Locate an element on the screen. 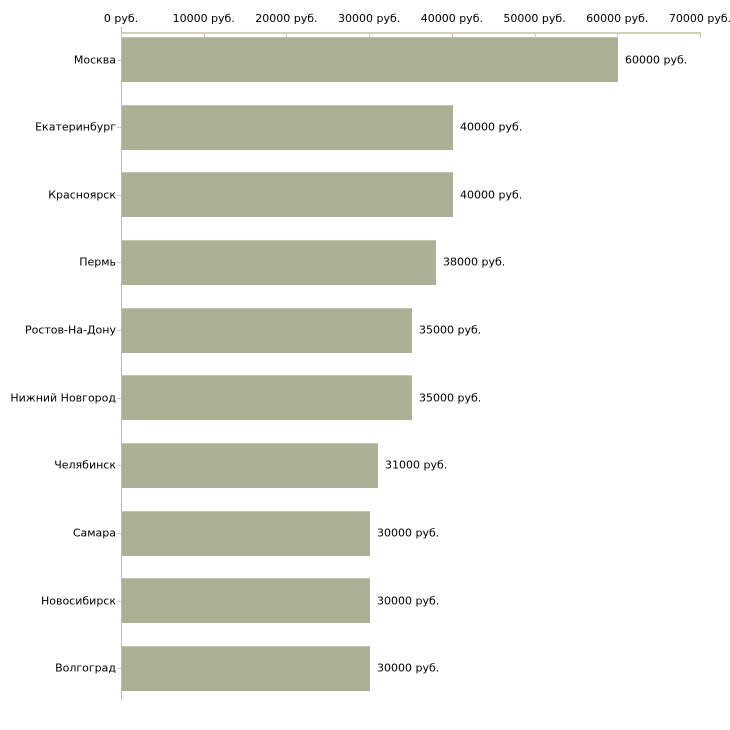 The width and height of the screenshot is (730, 730). x-axis-tick-label: 40000 руб. is located at coordinates (451, 18).